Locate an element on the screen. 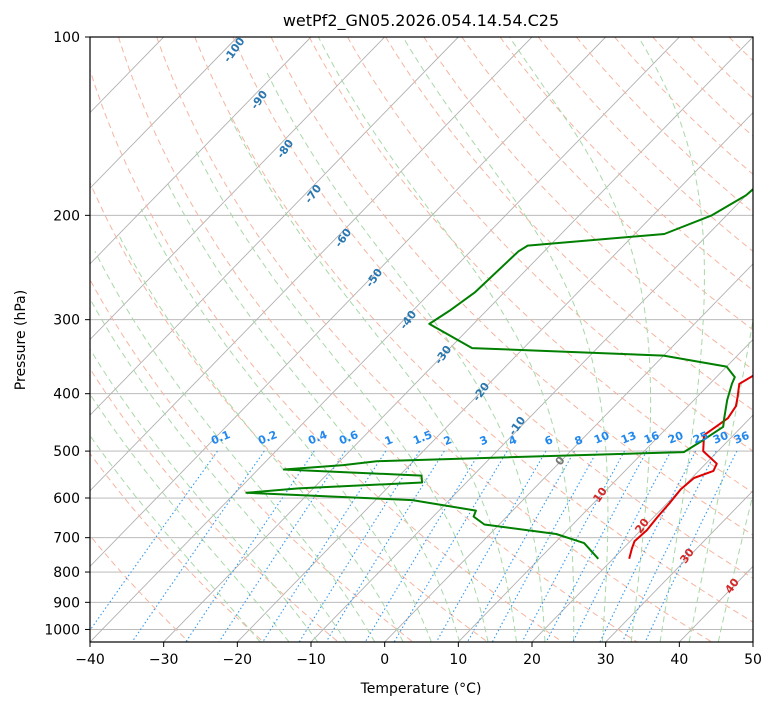  y-tick-label: 200 is located at coordinates (66, 216).